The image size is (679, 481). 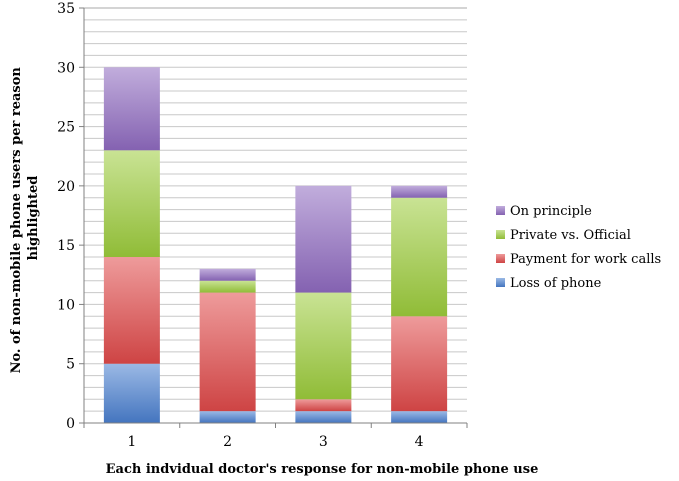 What do you see at coordinates (66, 305) in the screenshot?
I see `y-tick-label: 10` at bounding box center [66, 305].